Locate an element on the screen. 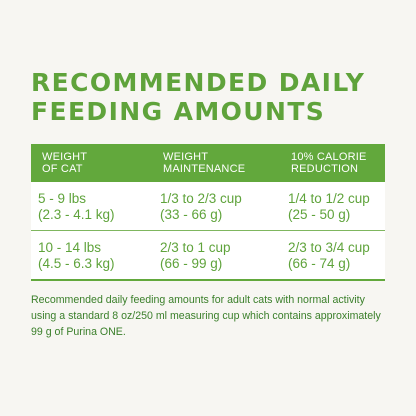 This screenshot has width=416, height=416. header-weight-of-cat: WEIGHT OF CAT is located at coordinates (92, 163).